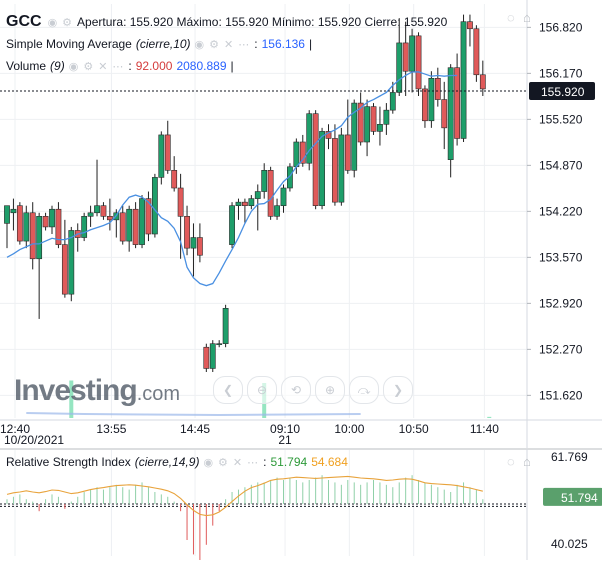 This screenshot has height=565, width=602. What do you see at coordinates (484, 429) in the screenshot?
I see `time-tick-label: 11:40` at bounding box center [484, 429].